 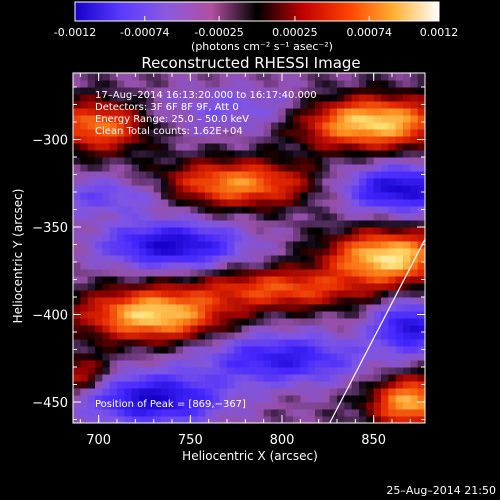 What do you see at coordinates (170, 404) in the screenshot?
I see `peak-position-label: Position of Peak = [869,−367]` at bounding box center [170, 404].